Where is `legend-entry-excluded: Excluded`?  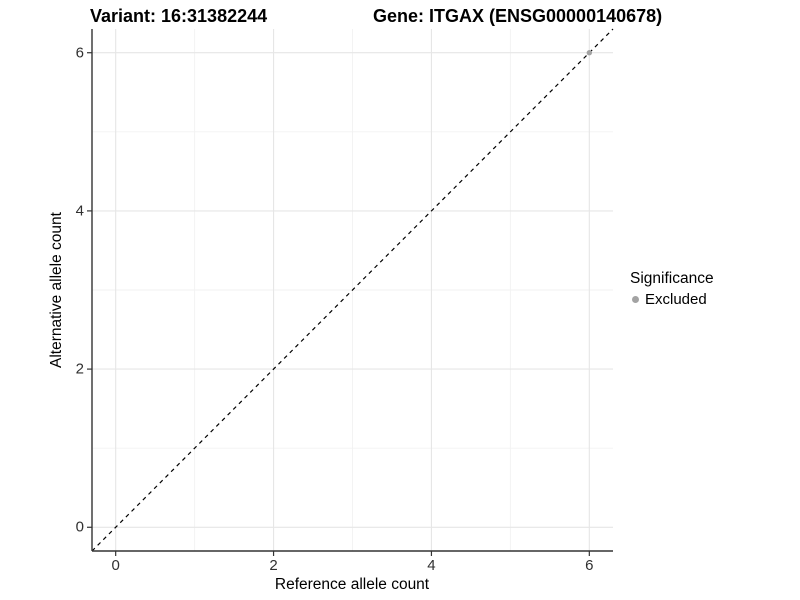 legend-entry-excluded: Excluded is located at coordinates (672, 299).